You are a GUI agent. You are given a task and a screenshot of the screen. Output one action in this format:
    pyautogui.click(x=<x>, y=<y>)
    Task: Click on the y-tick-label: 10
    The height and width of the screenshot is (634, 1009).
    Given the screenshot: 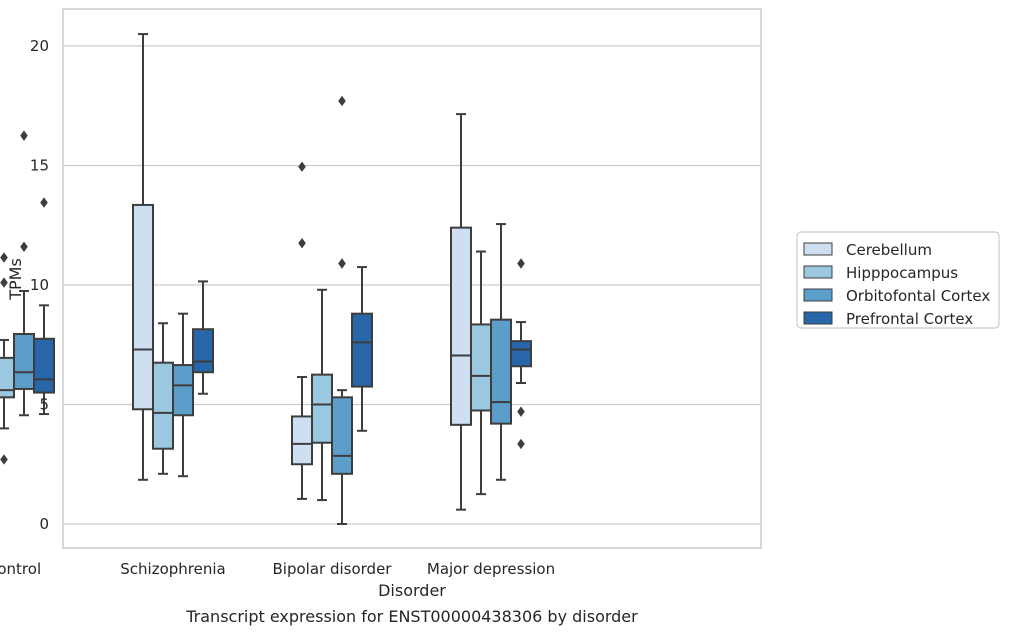 What is the action you would take?
    pyautogui.click(x=39, y=285)
    